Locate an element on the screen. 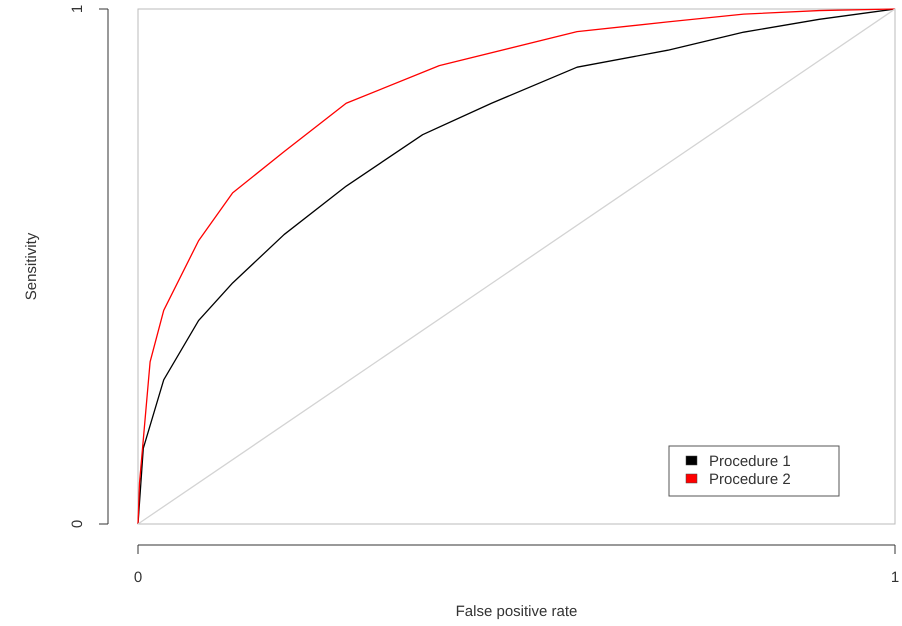 This screenshot has height=626, width=902. x-axis-title: False positive rate is located at coordinates (517, 611).